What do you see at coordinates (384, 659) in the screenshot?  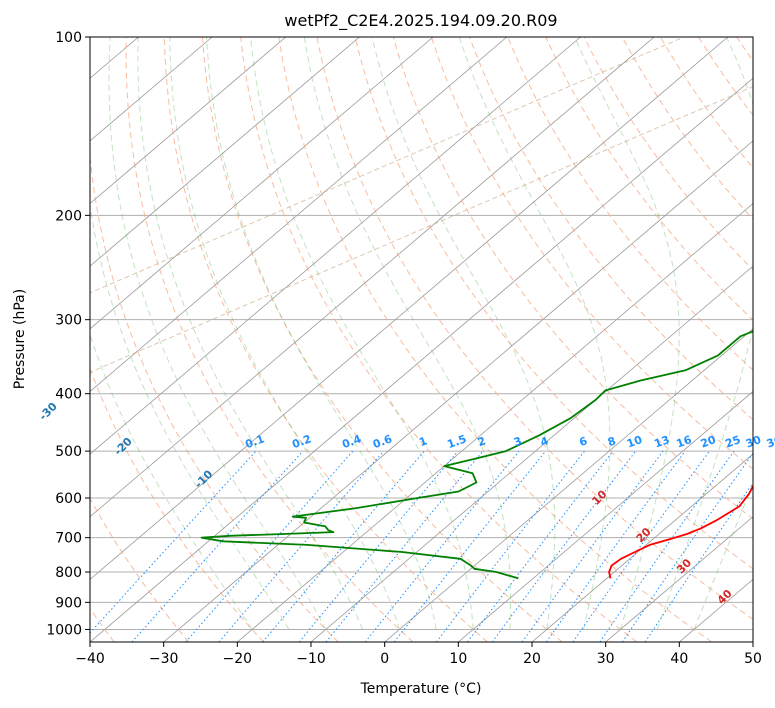 I see `x-tick-label: 0` at bounding box center [384, 659].